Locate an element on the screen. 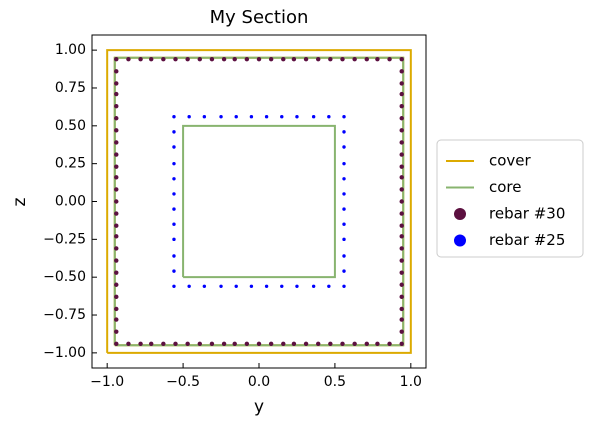  y-tick-label: −1.00 is located at coordinates (64, 353).